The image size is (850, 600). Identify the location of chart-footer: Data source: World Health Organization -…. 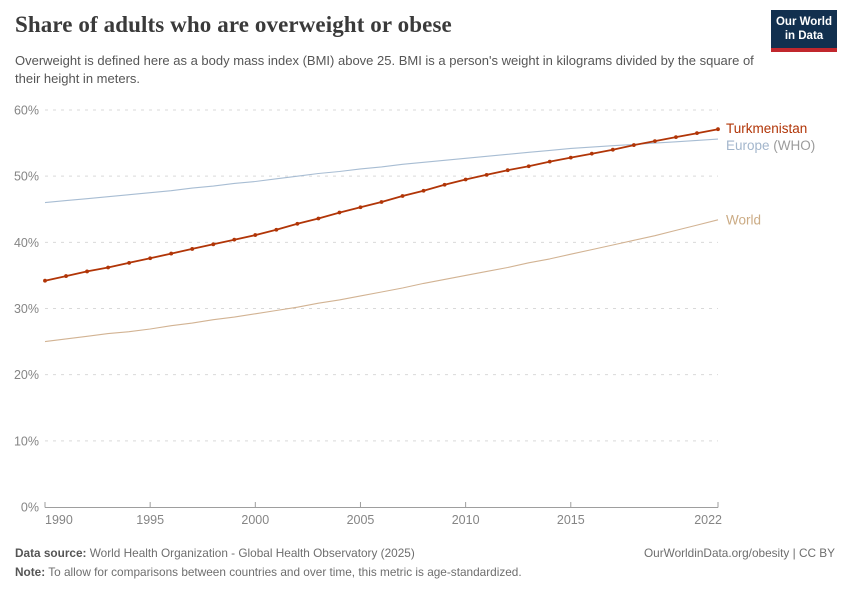
(425, 562).